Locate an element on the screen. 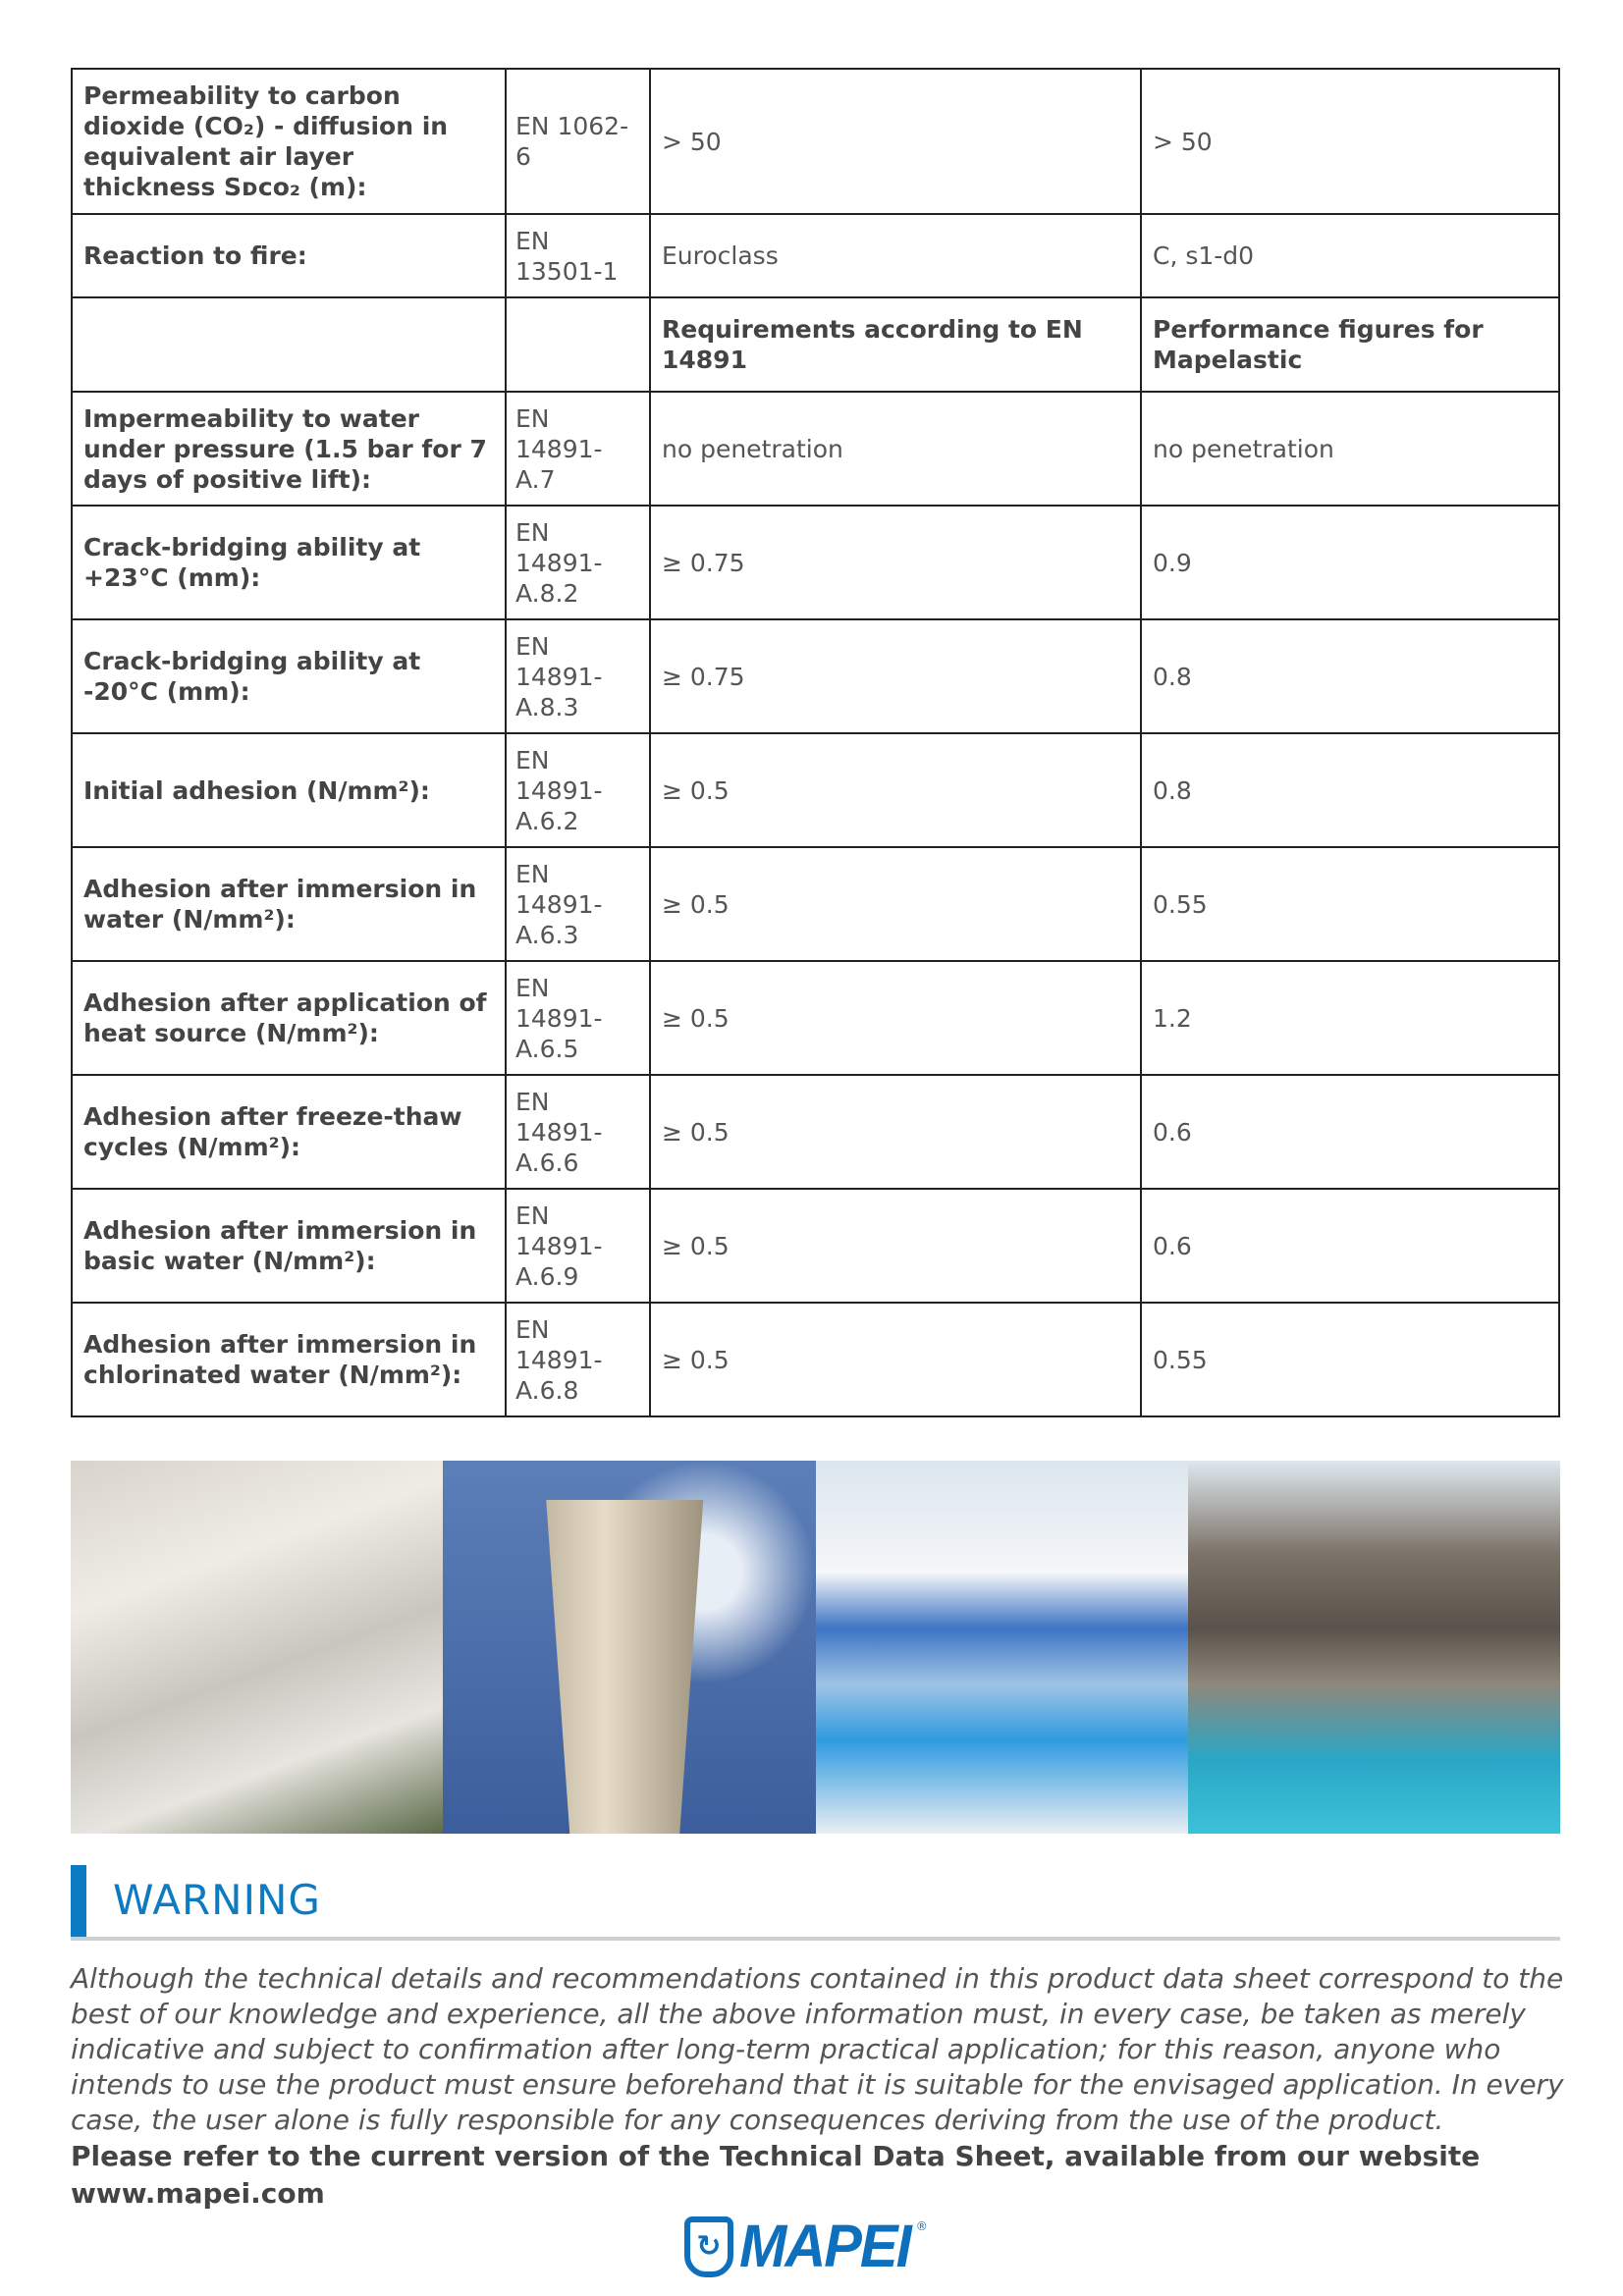 This screenshot has width=1623, height=2296. divider is located at coordinates (815, 1939).